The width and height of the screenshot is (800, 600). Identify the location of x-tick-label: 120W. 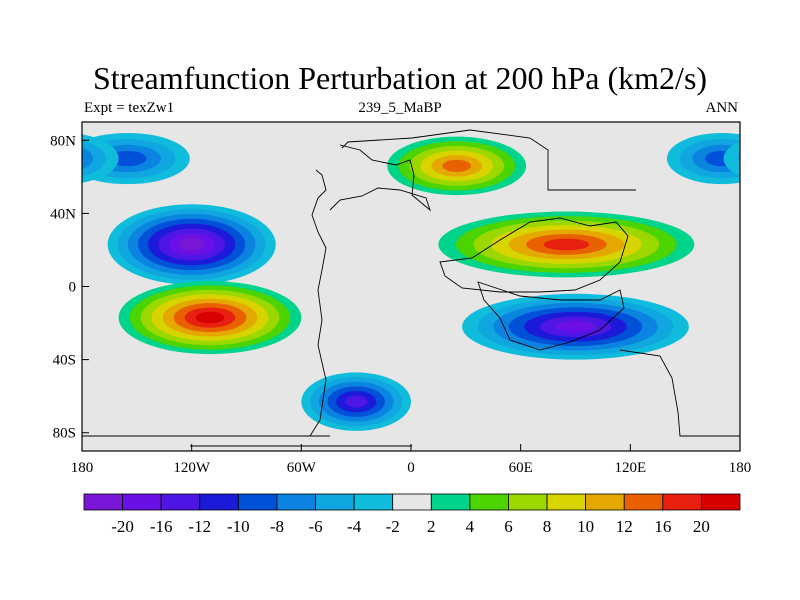
(192, 468).